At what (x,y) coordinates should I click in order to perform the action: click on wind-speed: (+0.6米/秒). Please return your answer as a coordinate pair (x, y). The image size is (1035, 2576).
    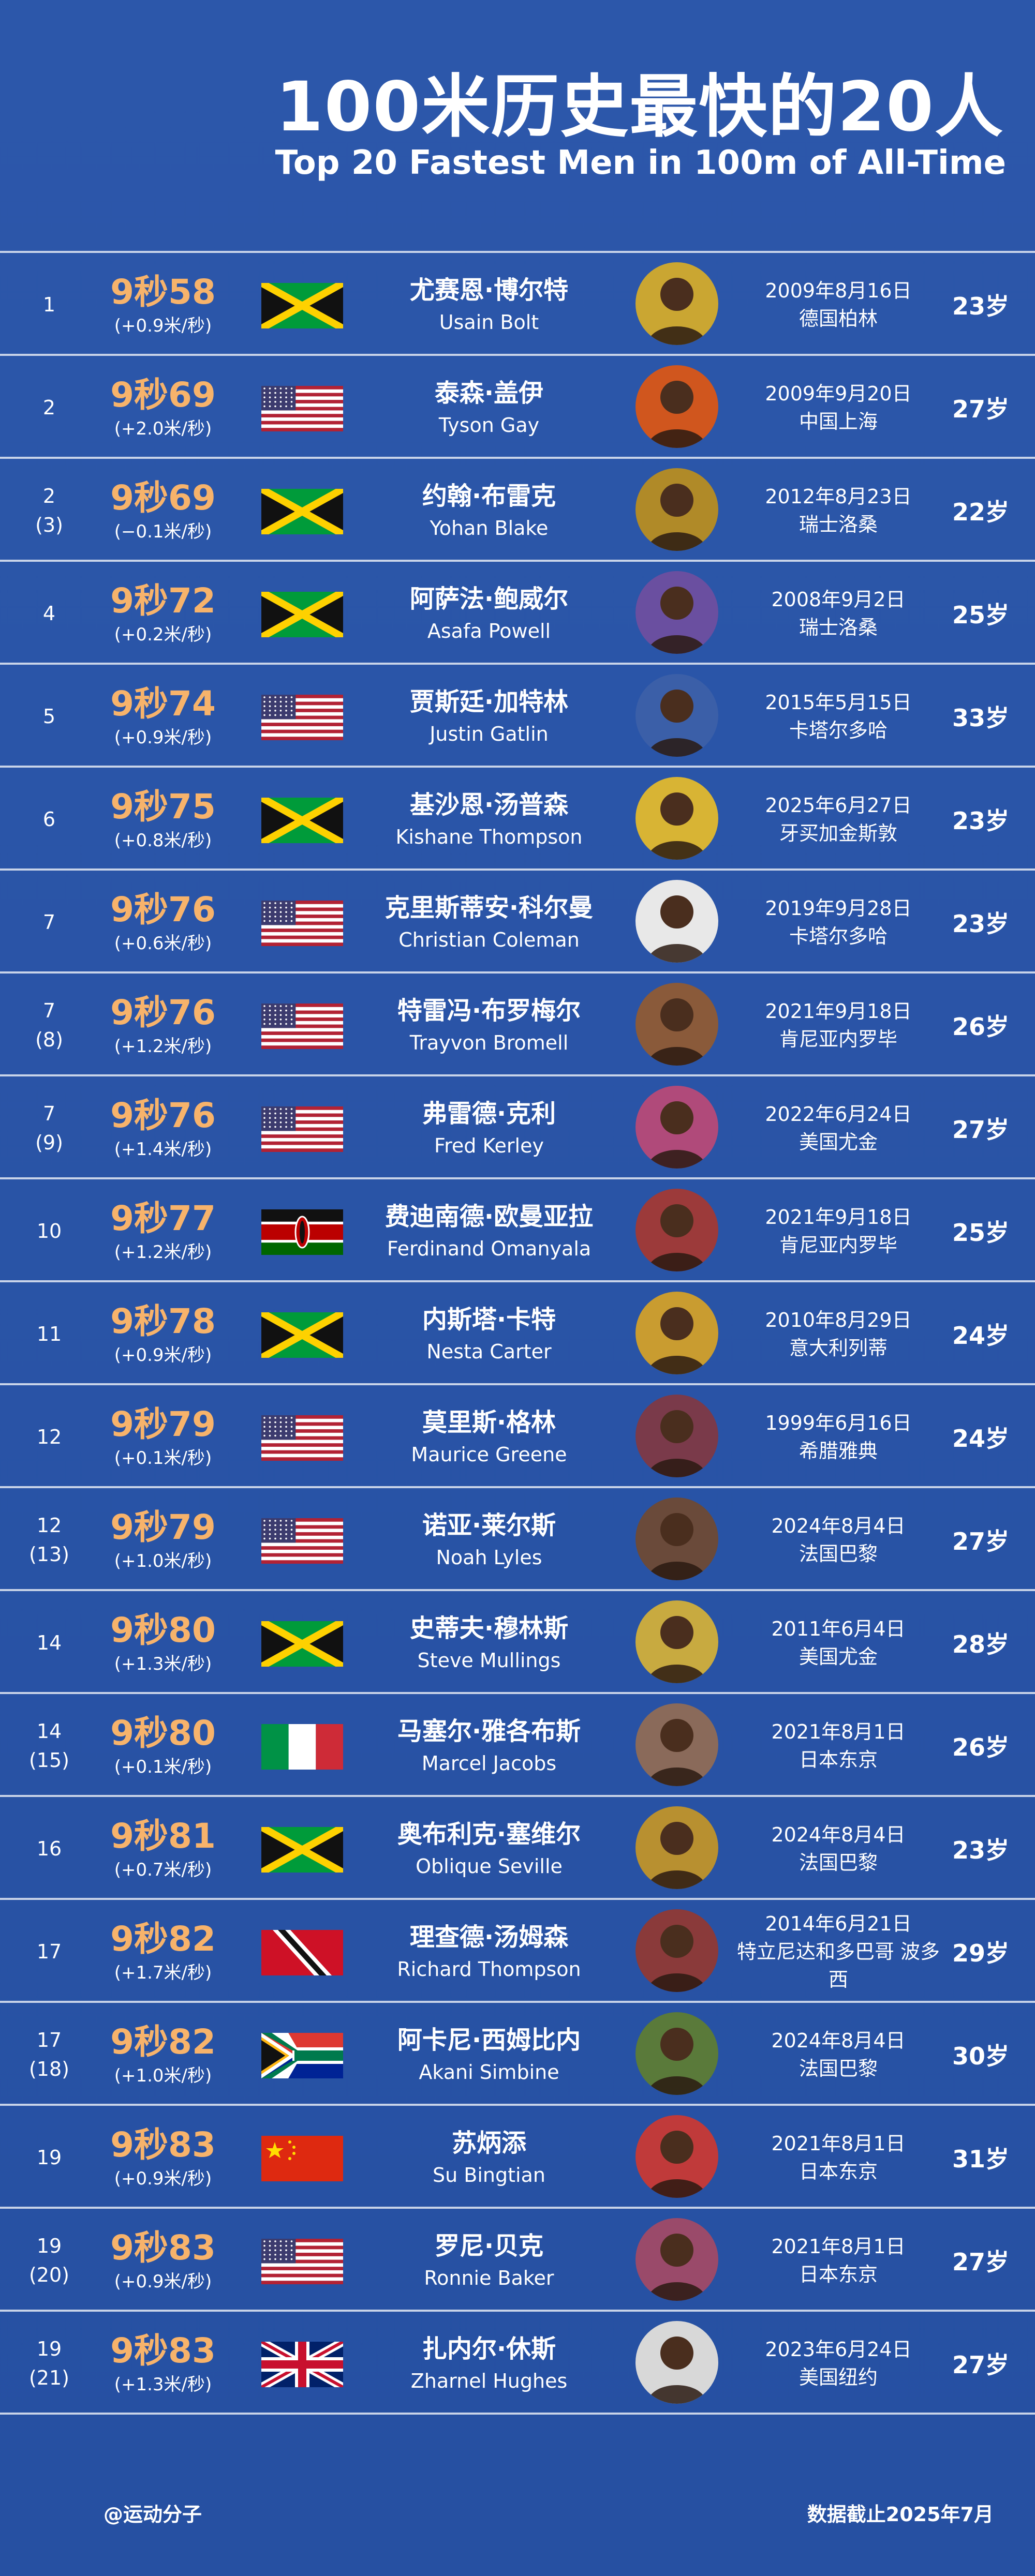
    Looking at the image, I should click on (163, 943).